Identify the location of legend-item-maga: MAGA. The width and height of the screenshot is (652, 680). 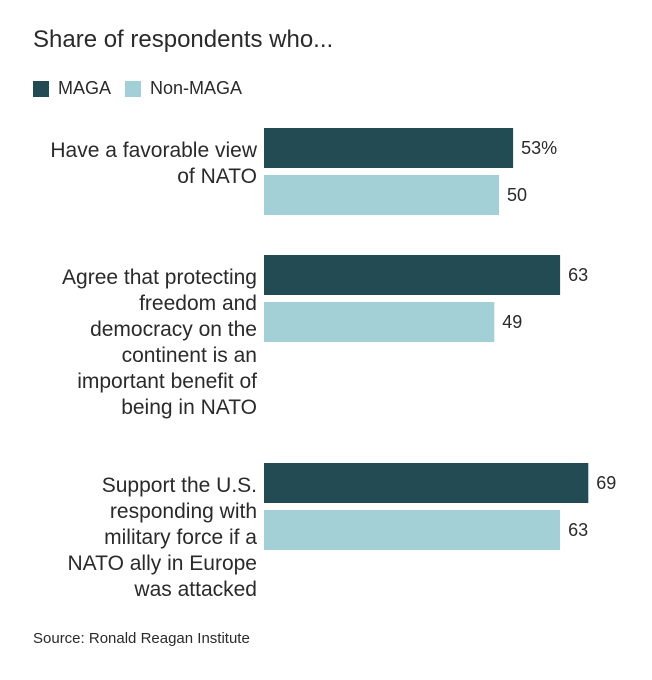
(72, 88).